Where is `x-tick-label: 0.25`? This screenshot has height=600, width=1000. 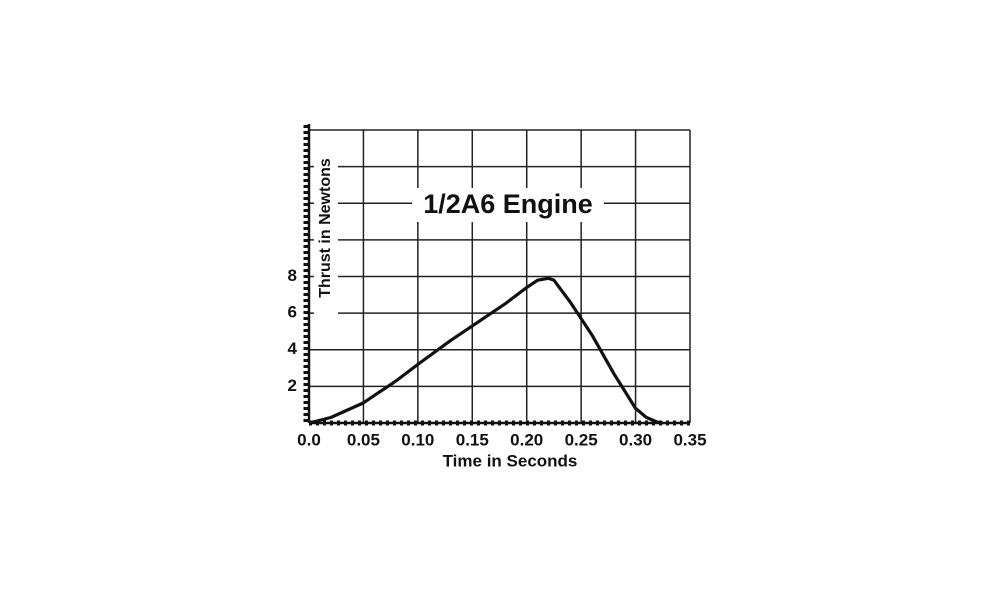
x-tick-label: 0.25 is located at coordinates (581, 439).